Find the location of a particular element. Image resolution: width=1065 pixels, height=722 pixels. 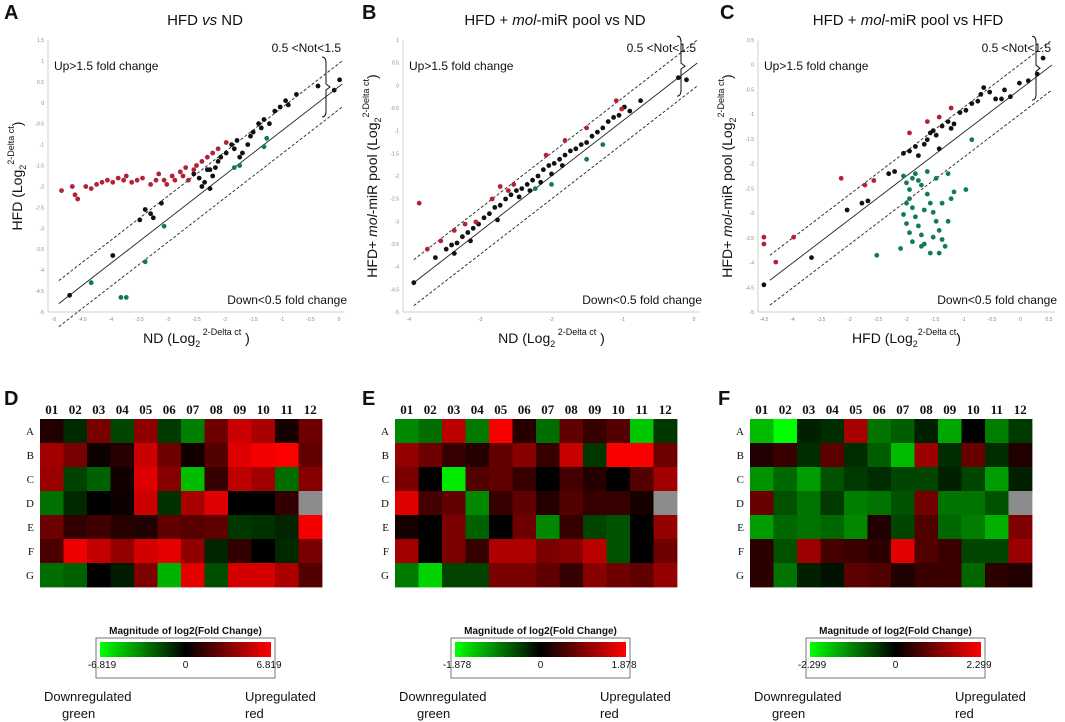

heatmap-row-label: D is located at coordinates (740, 504).